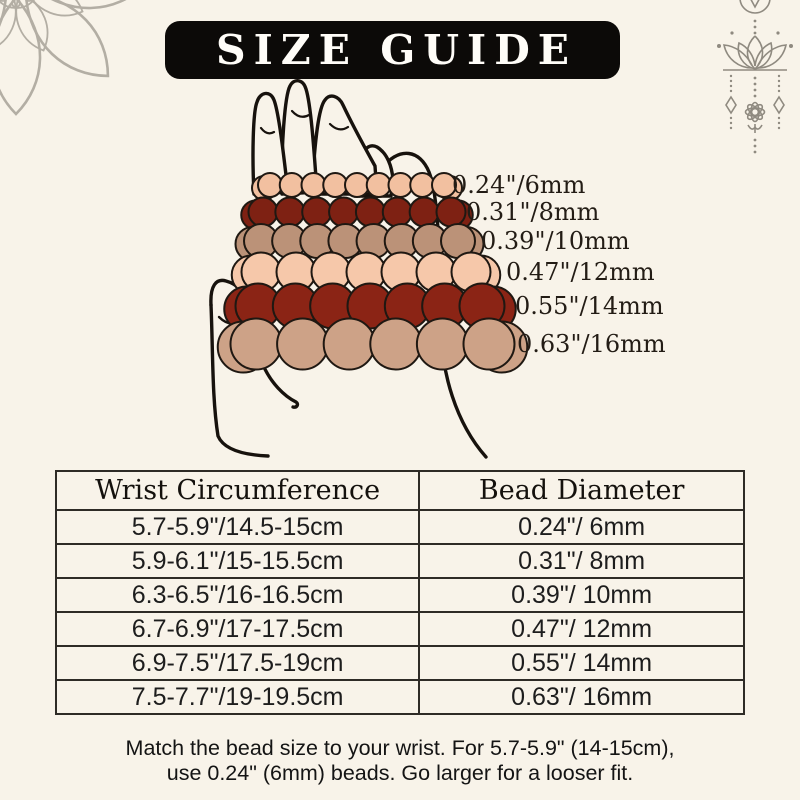 The width and height of the screenshot is (800, 800). What do you see at coordinates (581, 697) in the screenshot?
I see `bead-diameter-cell: 0.63"/ 16mm` at bounding box center [581, 697].